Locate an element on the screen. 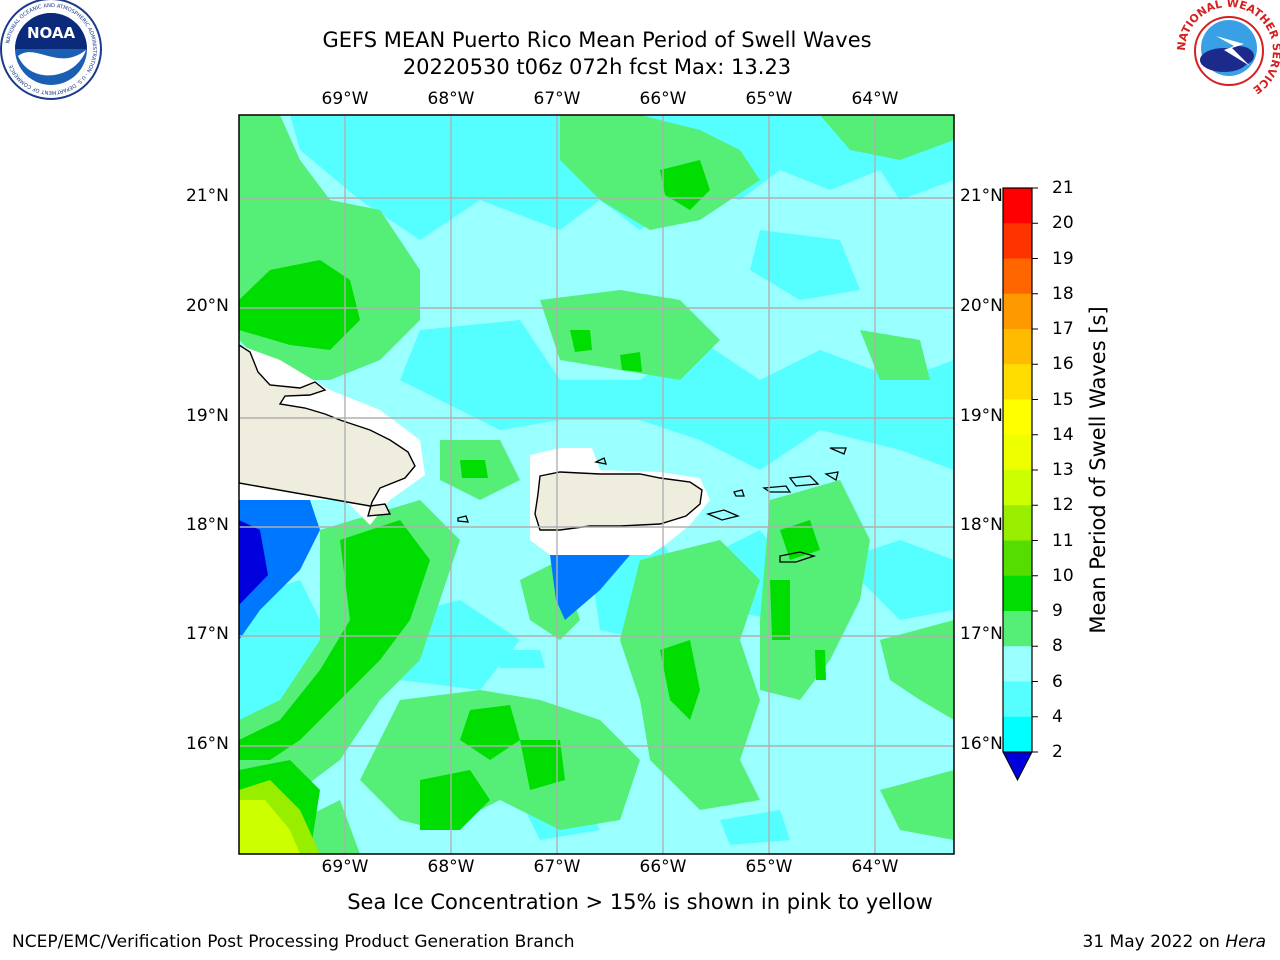  lon-label-bottom: 64°W is located at coordinates (875, 867).